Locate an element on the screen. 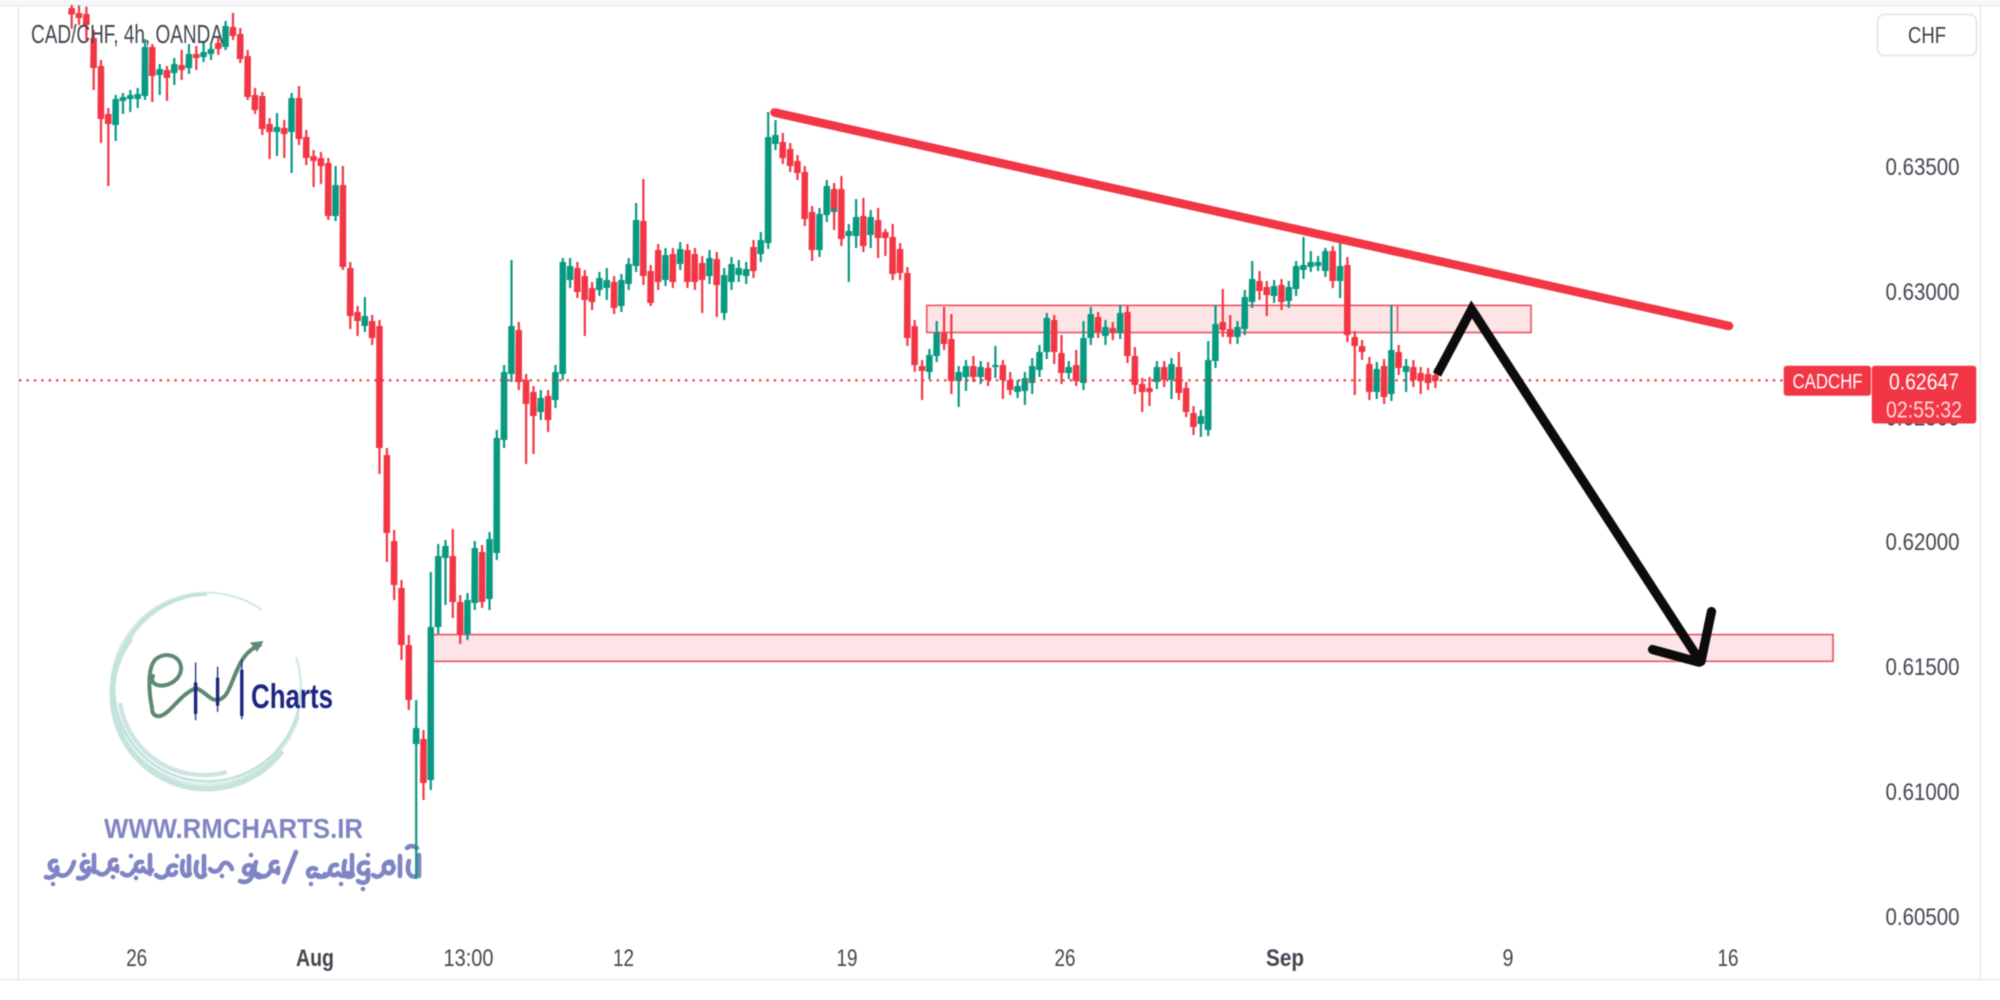 Image resolution: width=2000 pixels, height=1000 pixels. svg-text: Aug is located at coordinates (315, 958).